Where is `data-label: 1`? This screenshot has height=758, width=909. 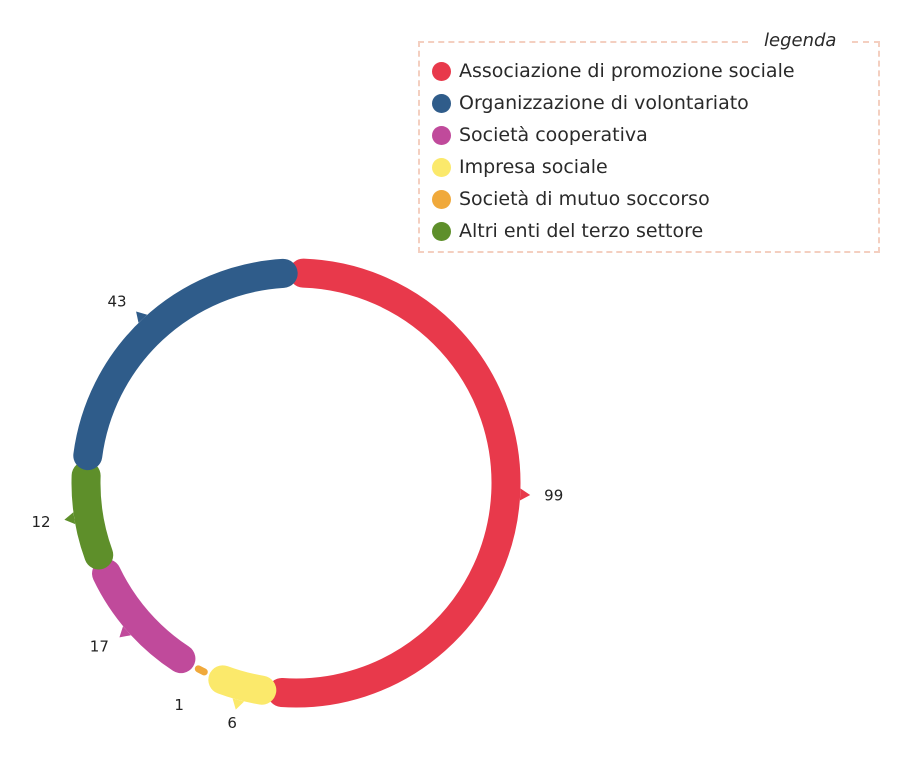 data-label: 1 is located at coordinates (179, 705).